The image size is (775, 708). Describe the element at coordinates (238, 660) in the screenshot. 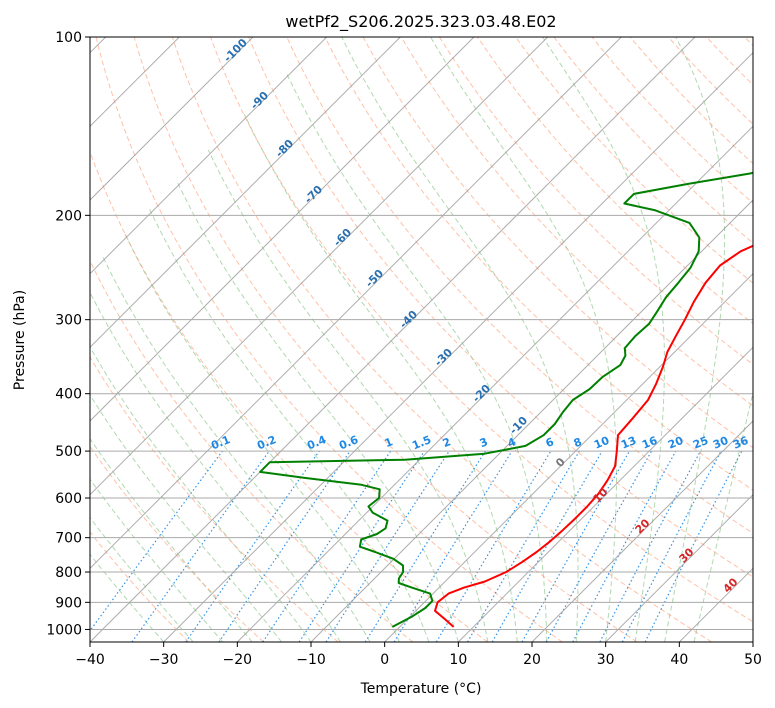

I see `x-tick-label: −20` at that location.